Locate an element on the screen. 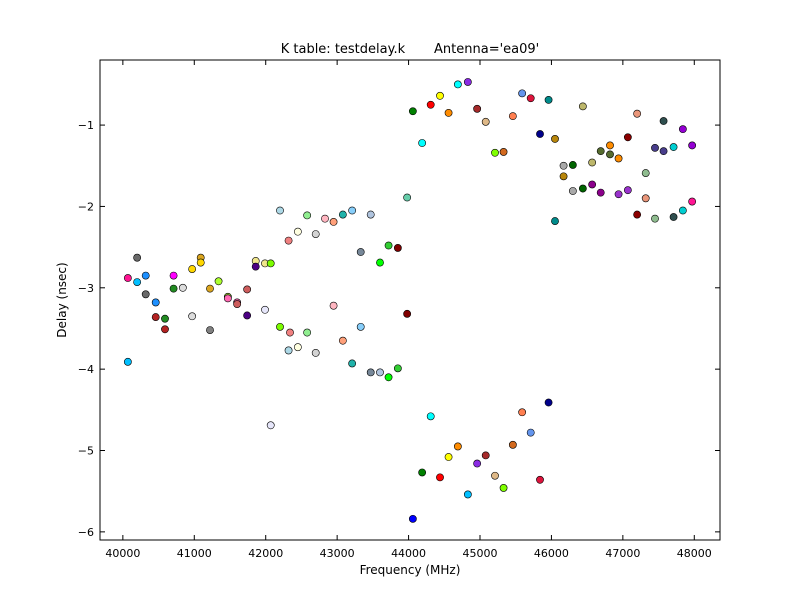  x-tick-label: 47000 is located at coordinates (622, 553).